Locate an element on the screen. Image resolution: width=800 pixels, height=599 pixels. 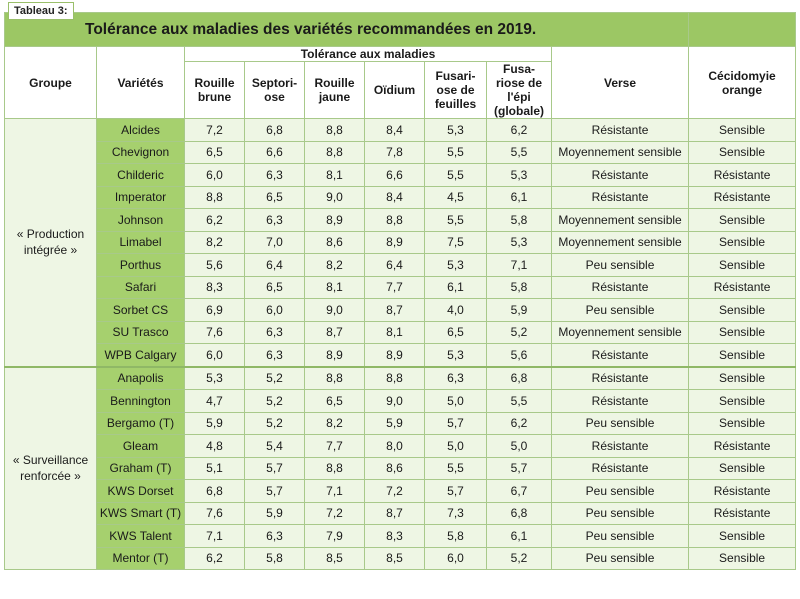
oidium-cell: 9,0 is located at coordinates (394, 401).